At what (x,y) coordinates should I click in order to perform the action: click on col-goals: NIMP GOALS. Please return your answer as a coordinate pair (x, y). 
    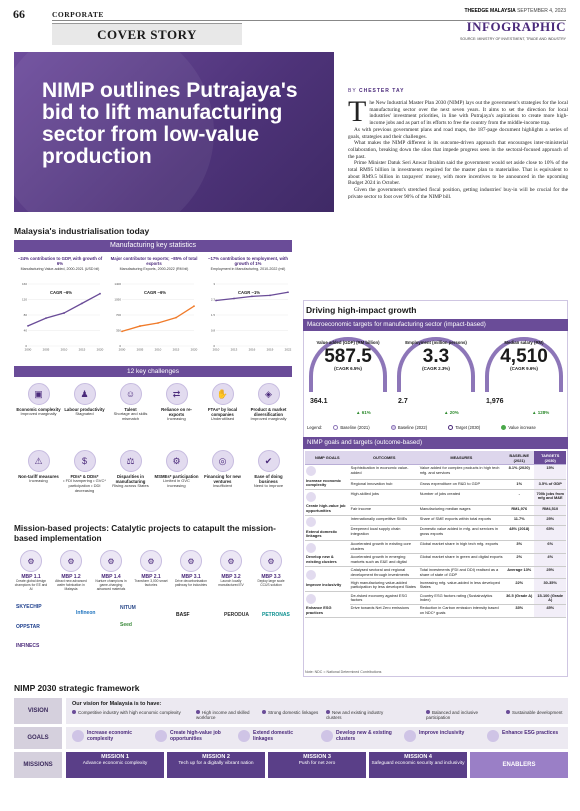
    Looking at the image, I should click on (327, 458).